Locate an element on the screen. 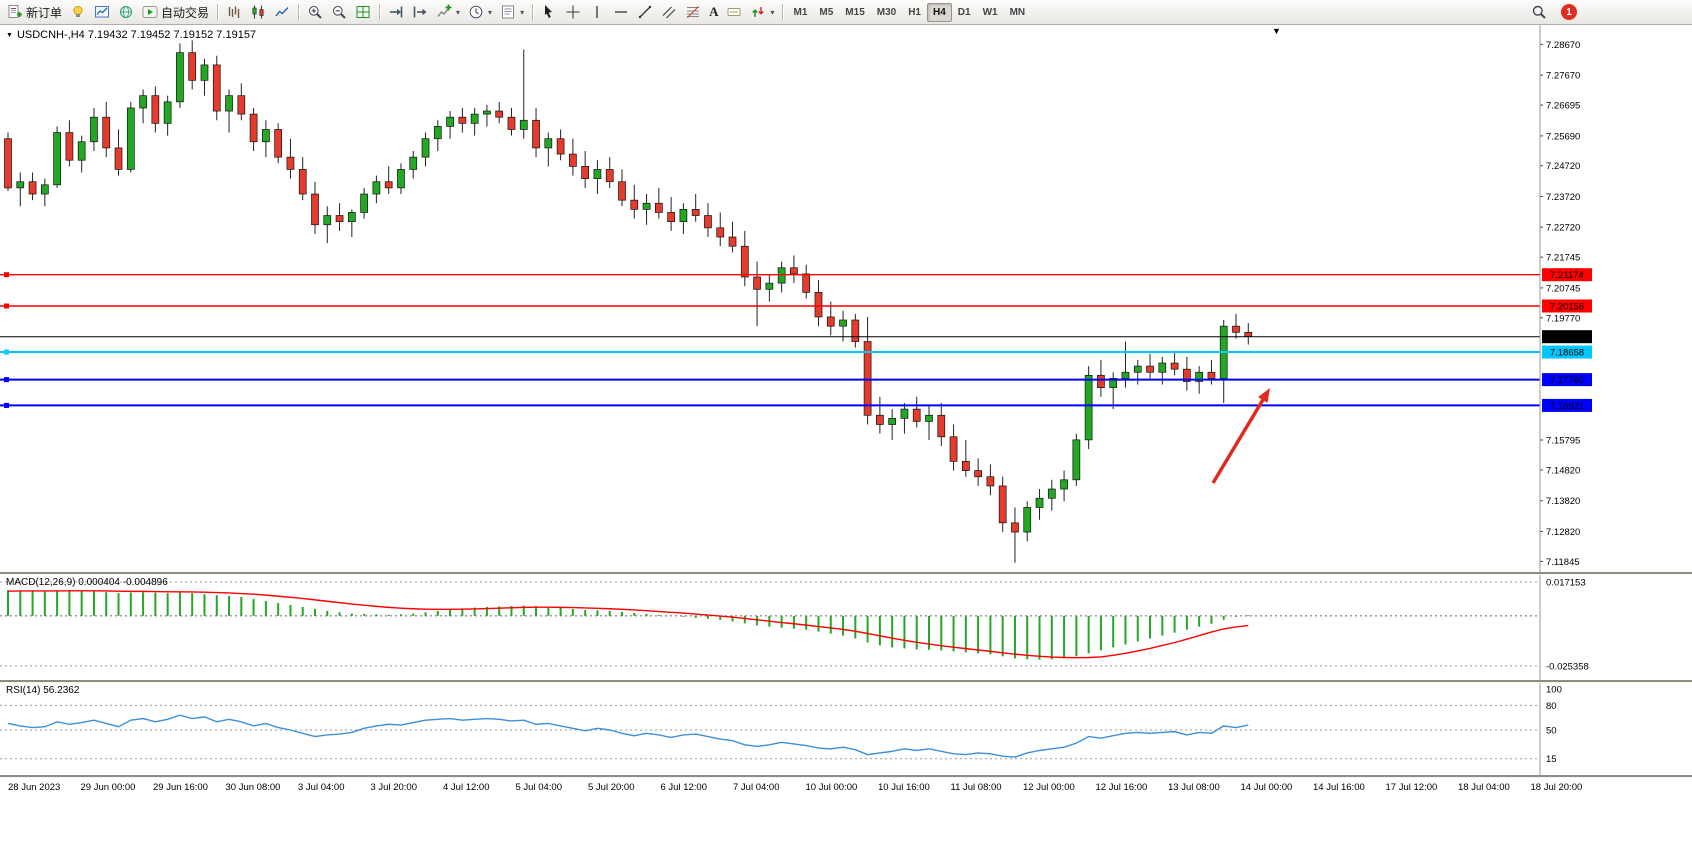  line-chart-mode-button is located at coordinates (282, 12).